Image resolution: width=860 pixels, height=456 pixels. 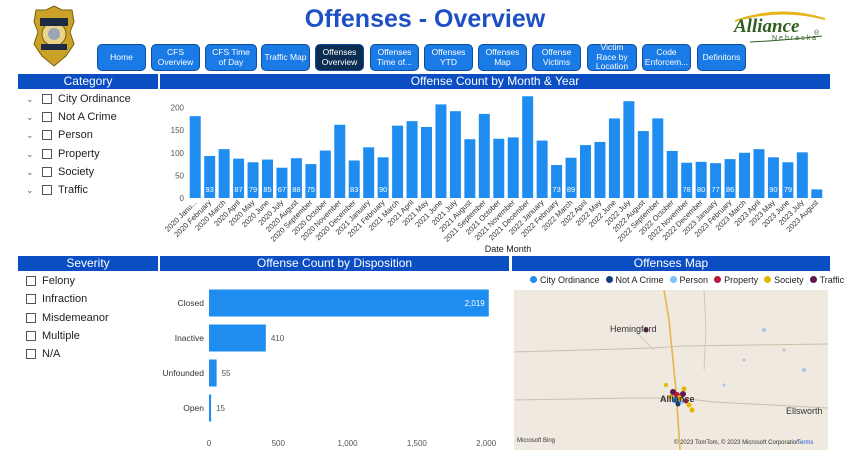 I want to click on legend-item-not-a-crime: Not A Crime, so click(x=634, y=280).